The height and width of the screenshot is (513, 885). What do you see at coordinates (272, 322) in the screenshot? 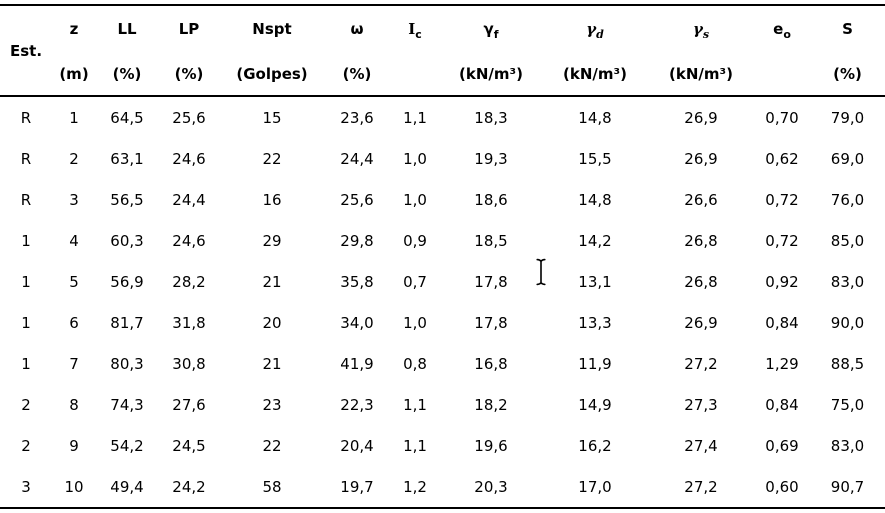
I see `table-cell-nspt: 20` at bounding box center [272, 322].